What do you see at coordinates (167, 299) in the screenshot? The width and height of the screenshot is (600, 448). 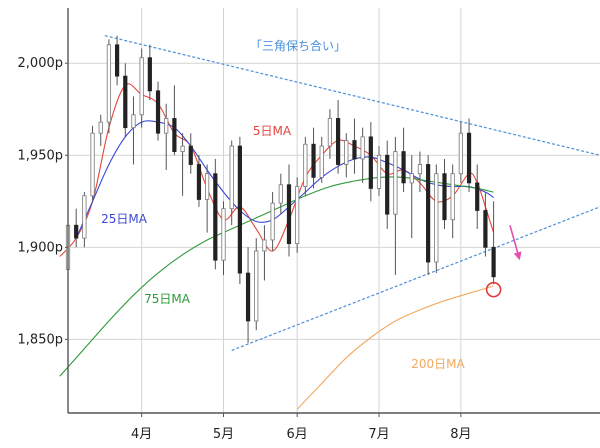 I see `ma75-label: 75日MA` at bounding box center [167, 299].